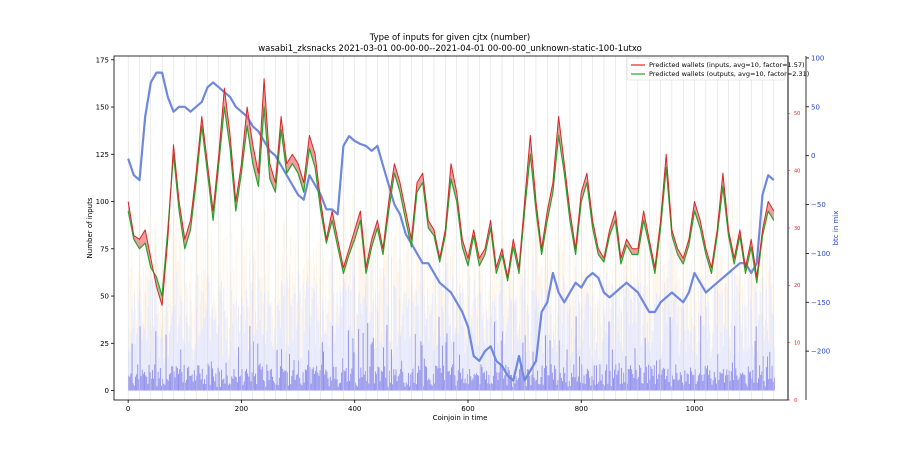  Describe the element at coordinates (797, 114) in the screenshot. I see `y3-tick-label: 50` at that location.